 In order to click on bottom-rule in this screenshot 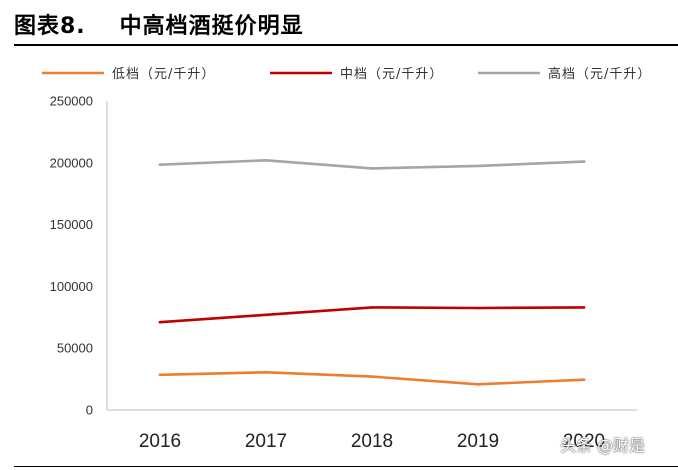, I will do `click(346, 466)`.